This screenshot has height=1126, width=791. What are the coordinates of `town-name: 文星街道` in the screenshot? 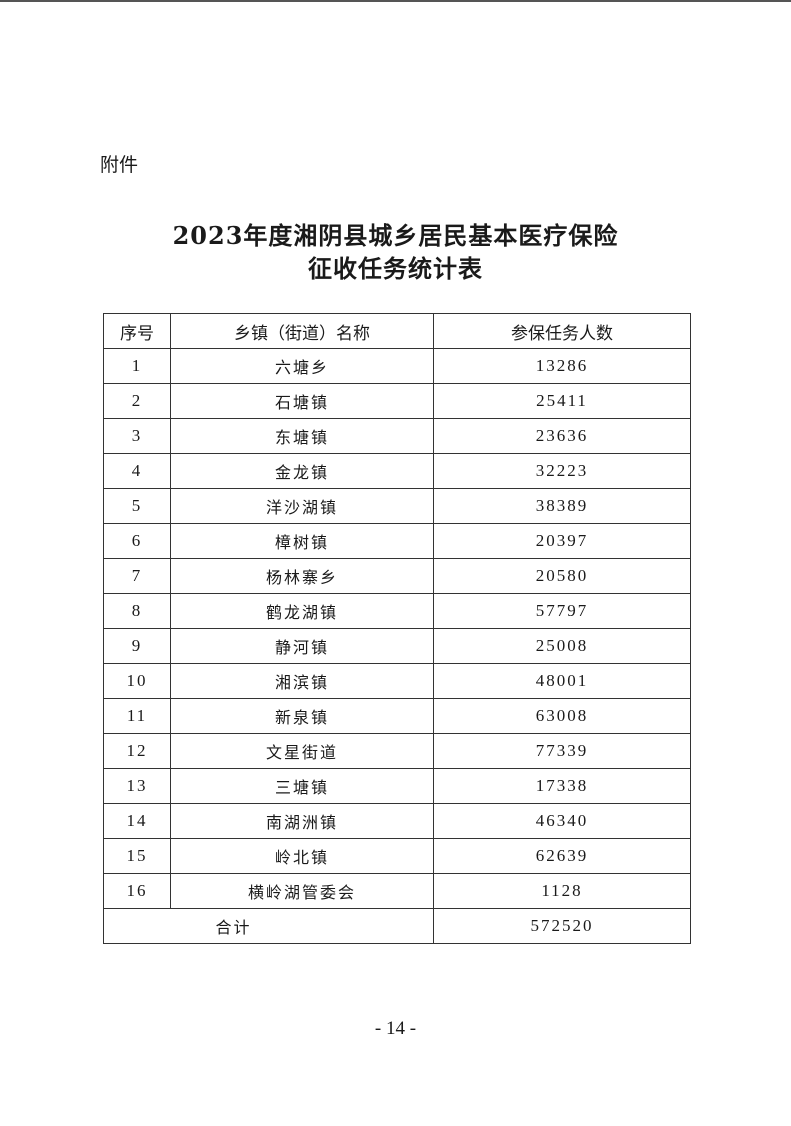 It's located at (302, 751).